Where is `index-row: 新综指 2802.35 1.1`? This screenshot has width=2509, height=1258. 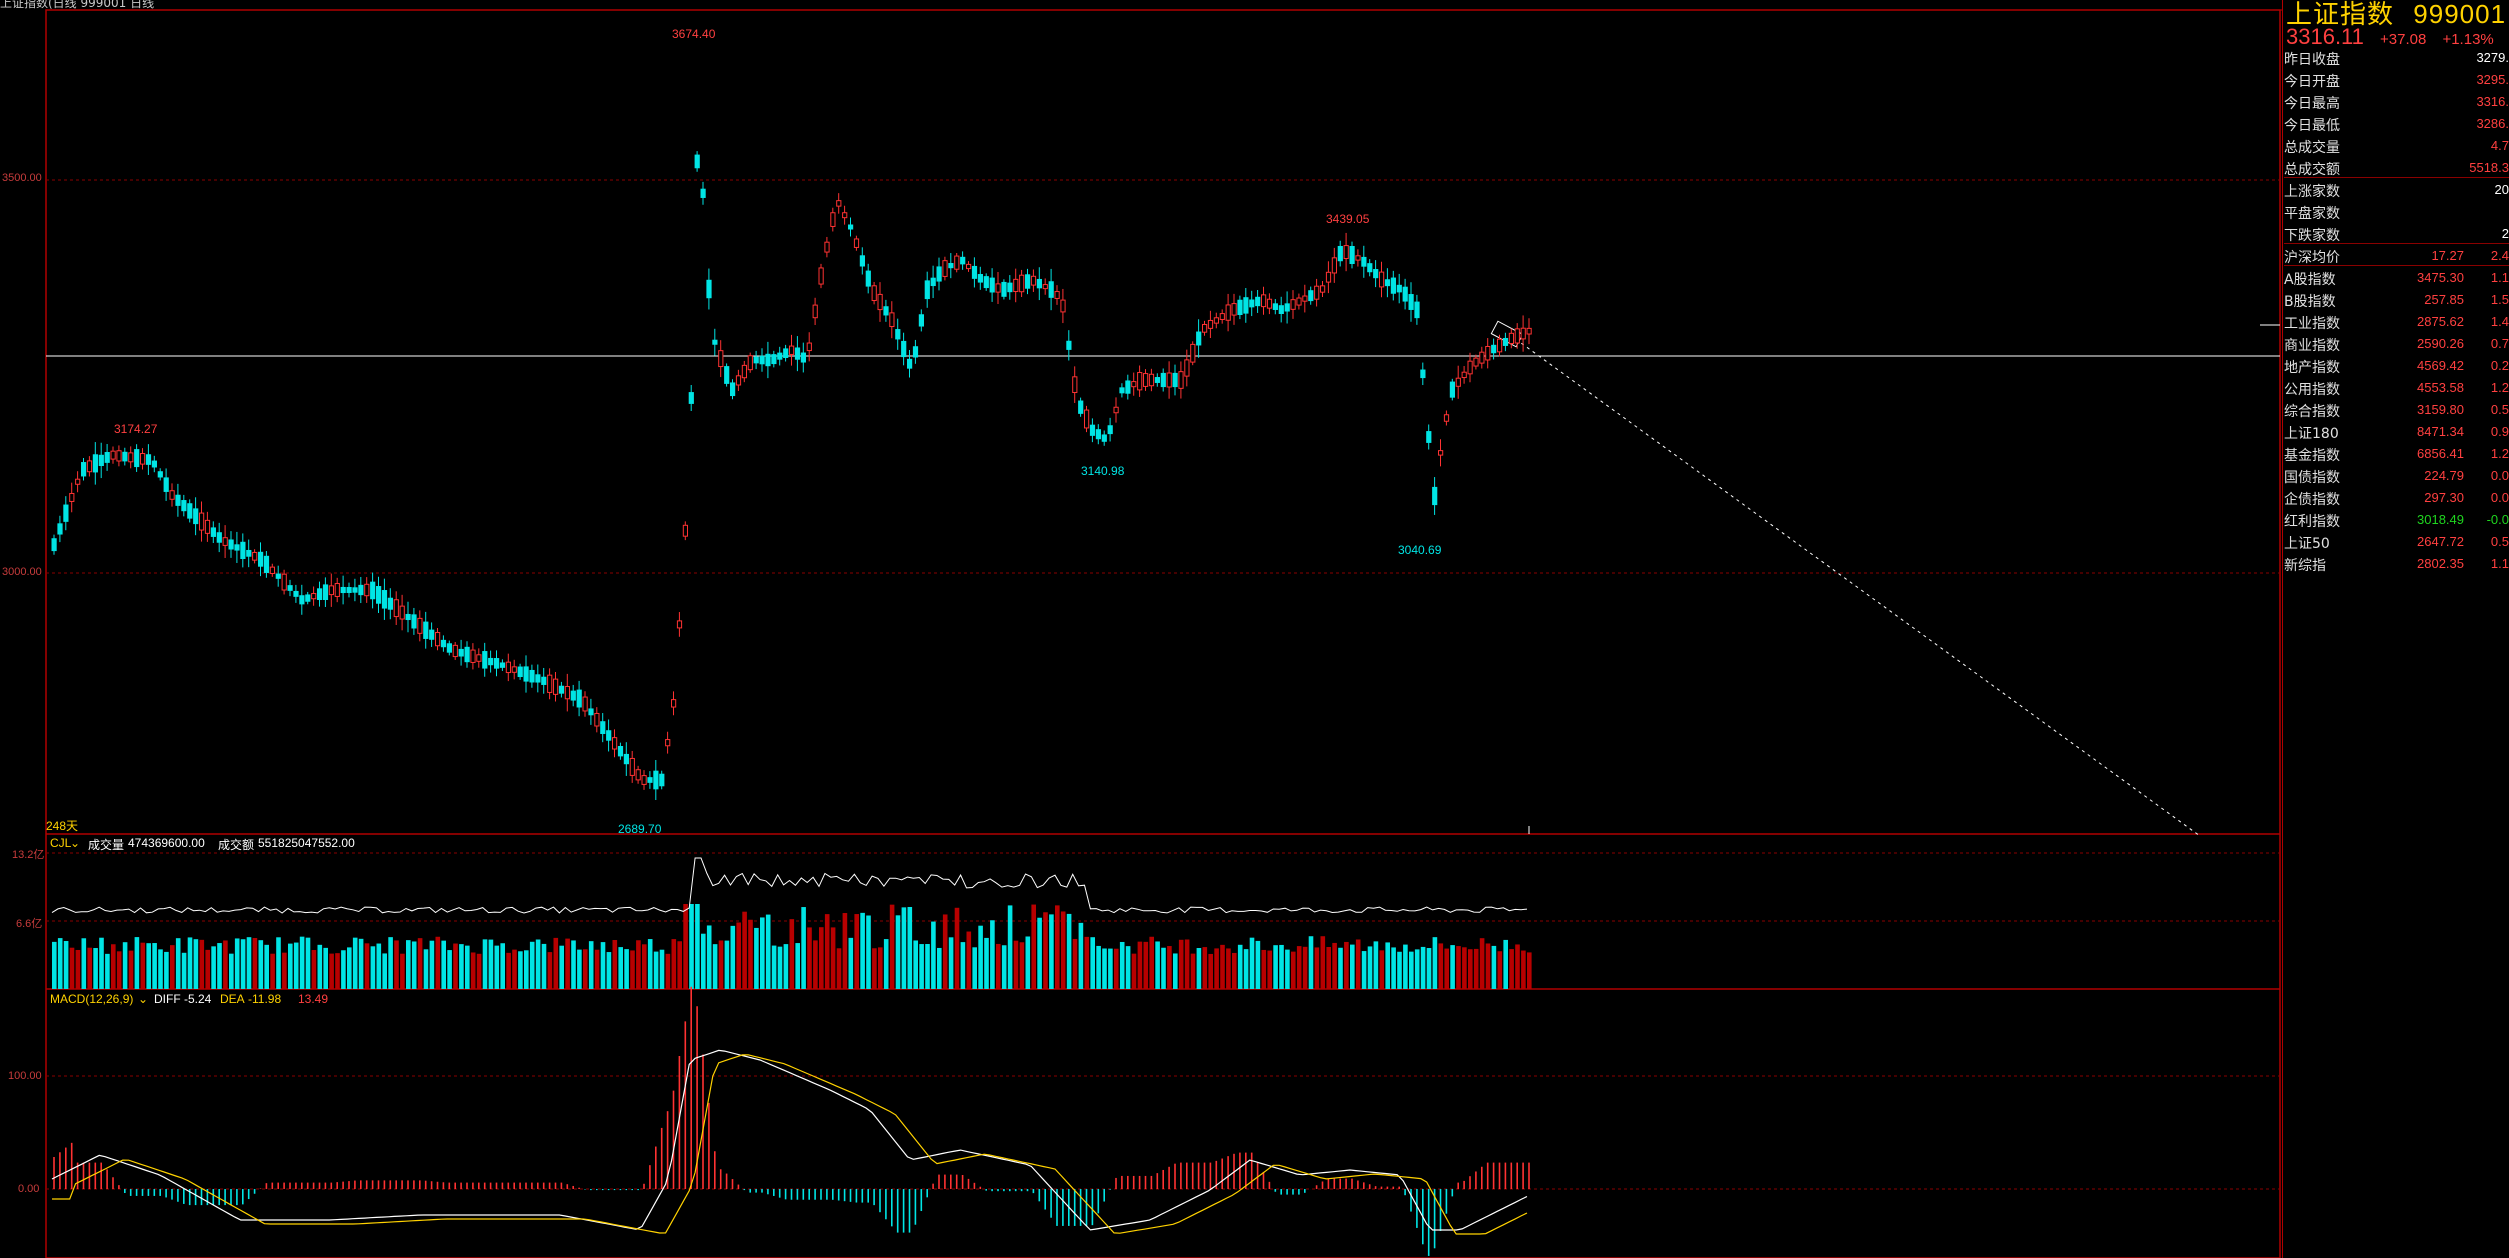
index-row: 新综指 2802.35 1.1 is located at coordinates (2396, 564).